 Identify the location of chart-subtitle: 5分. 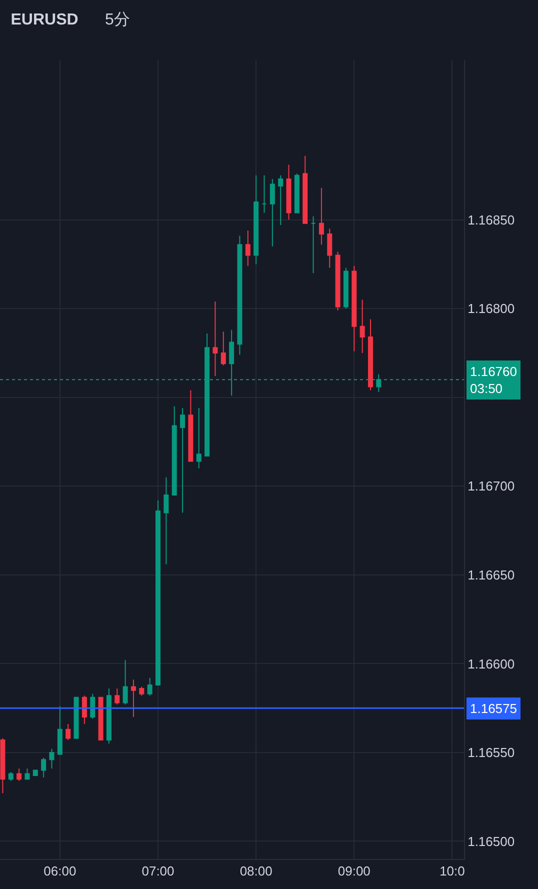
(117, 20).